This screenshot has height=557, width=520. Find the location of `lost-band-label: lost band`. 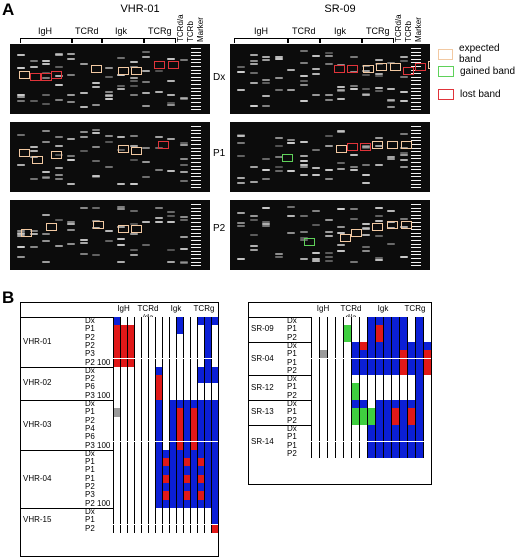

lost-band-label: lost band is located at coordinates (480, 94).